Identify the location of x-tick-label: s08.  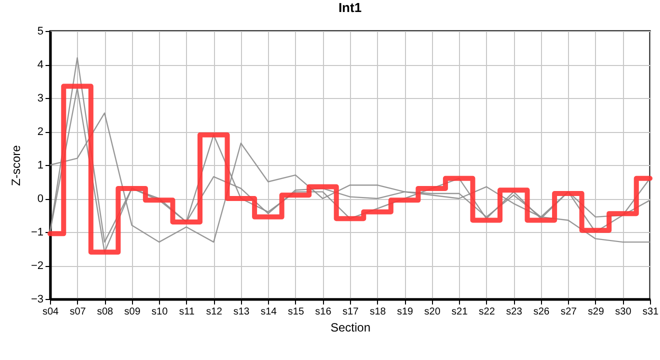
(105, 312).